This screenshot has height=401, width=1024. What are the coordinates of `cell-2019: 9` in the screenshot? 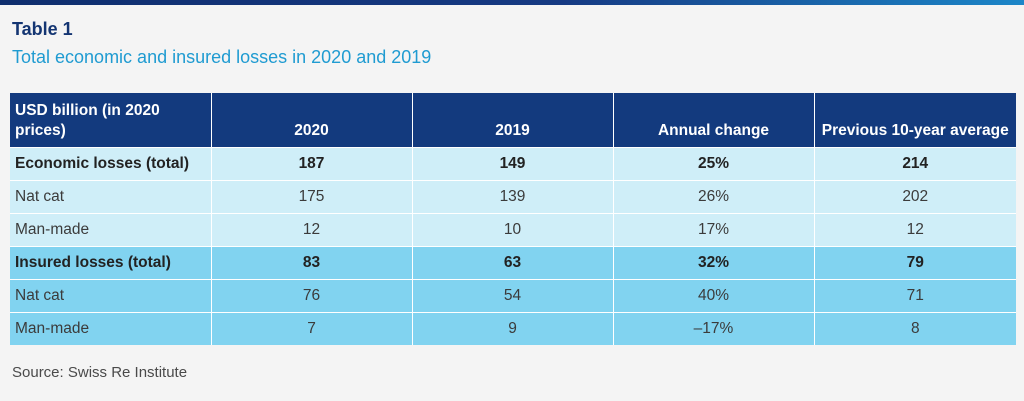 It's located at (513, 328).